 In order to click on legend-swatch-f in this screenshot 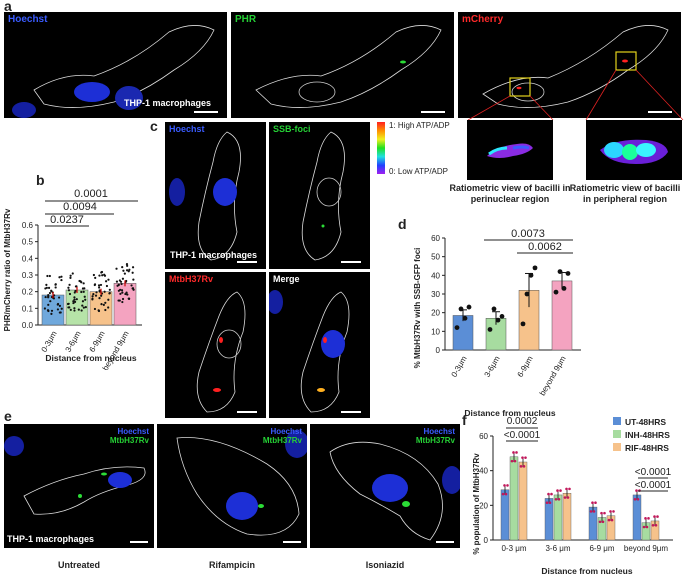, I will do `click(617, 434)`.